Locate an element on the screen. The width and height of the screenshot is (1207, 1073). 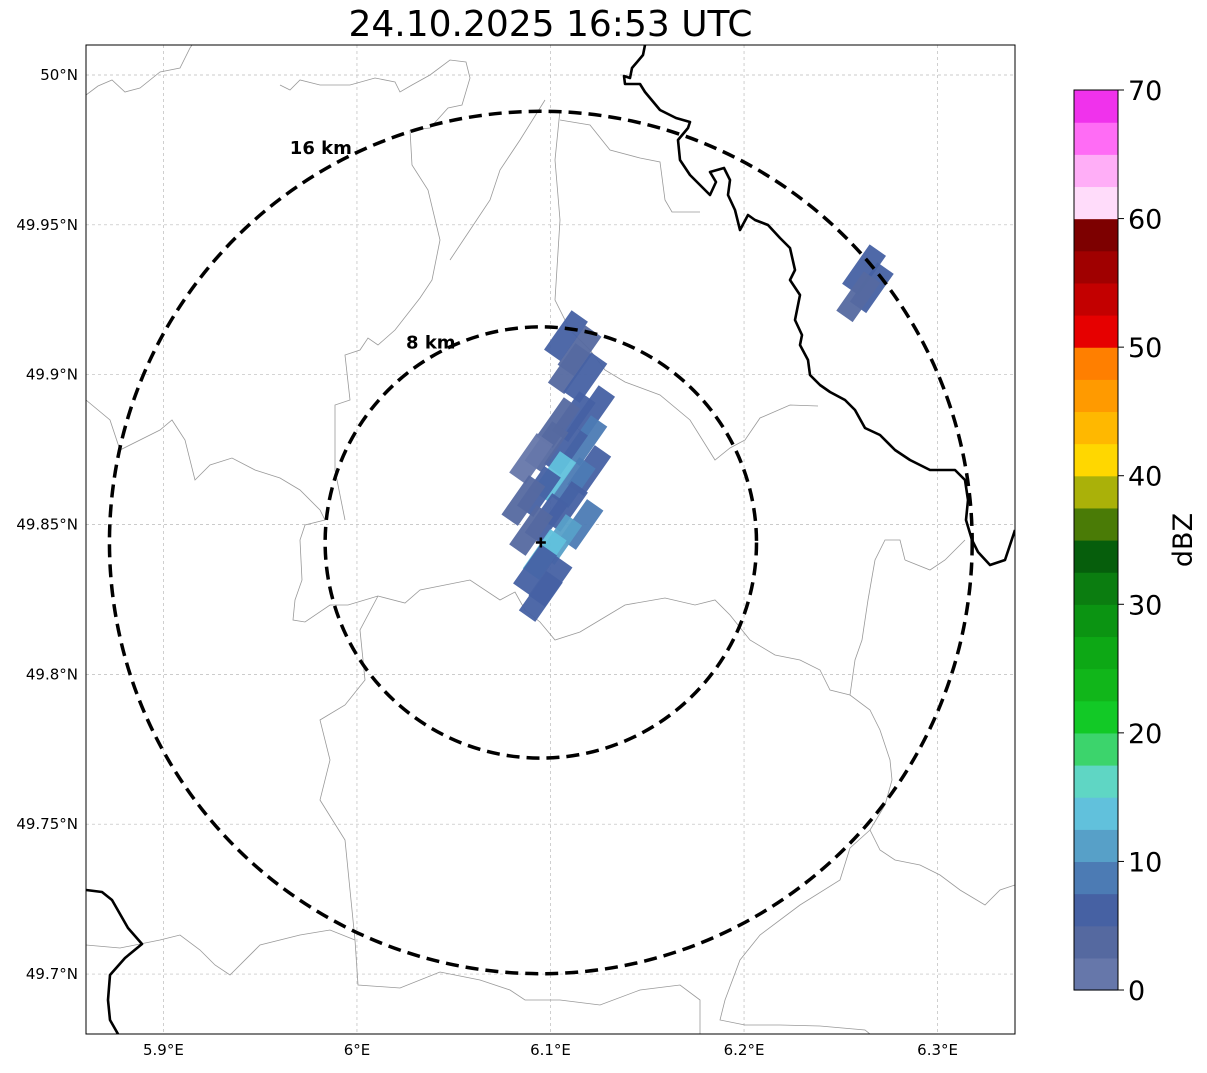
lat-tick-label: 49.8°N is located at coordinates (52, 674).